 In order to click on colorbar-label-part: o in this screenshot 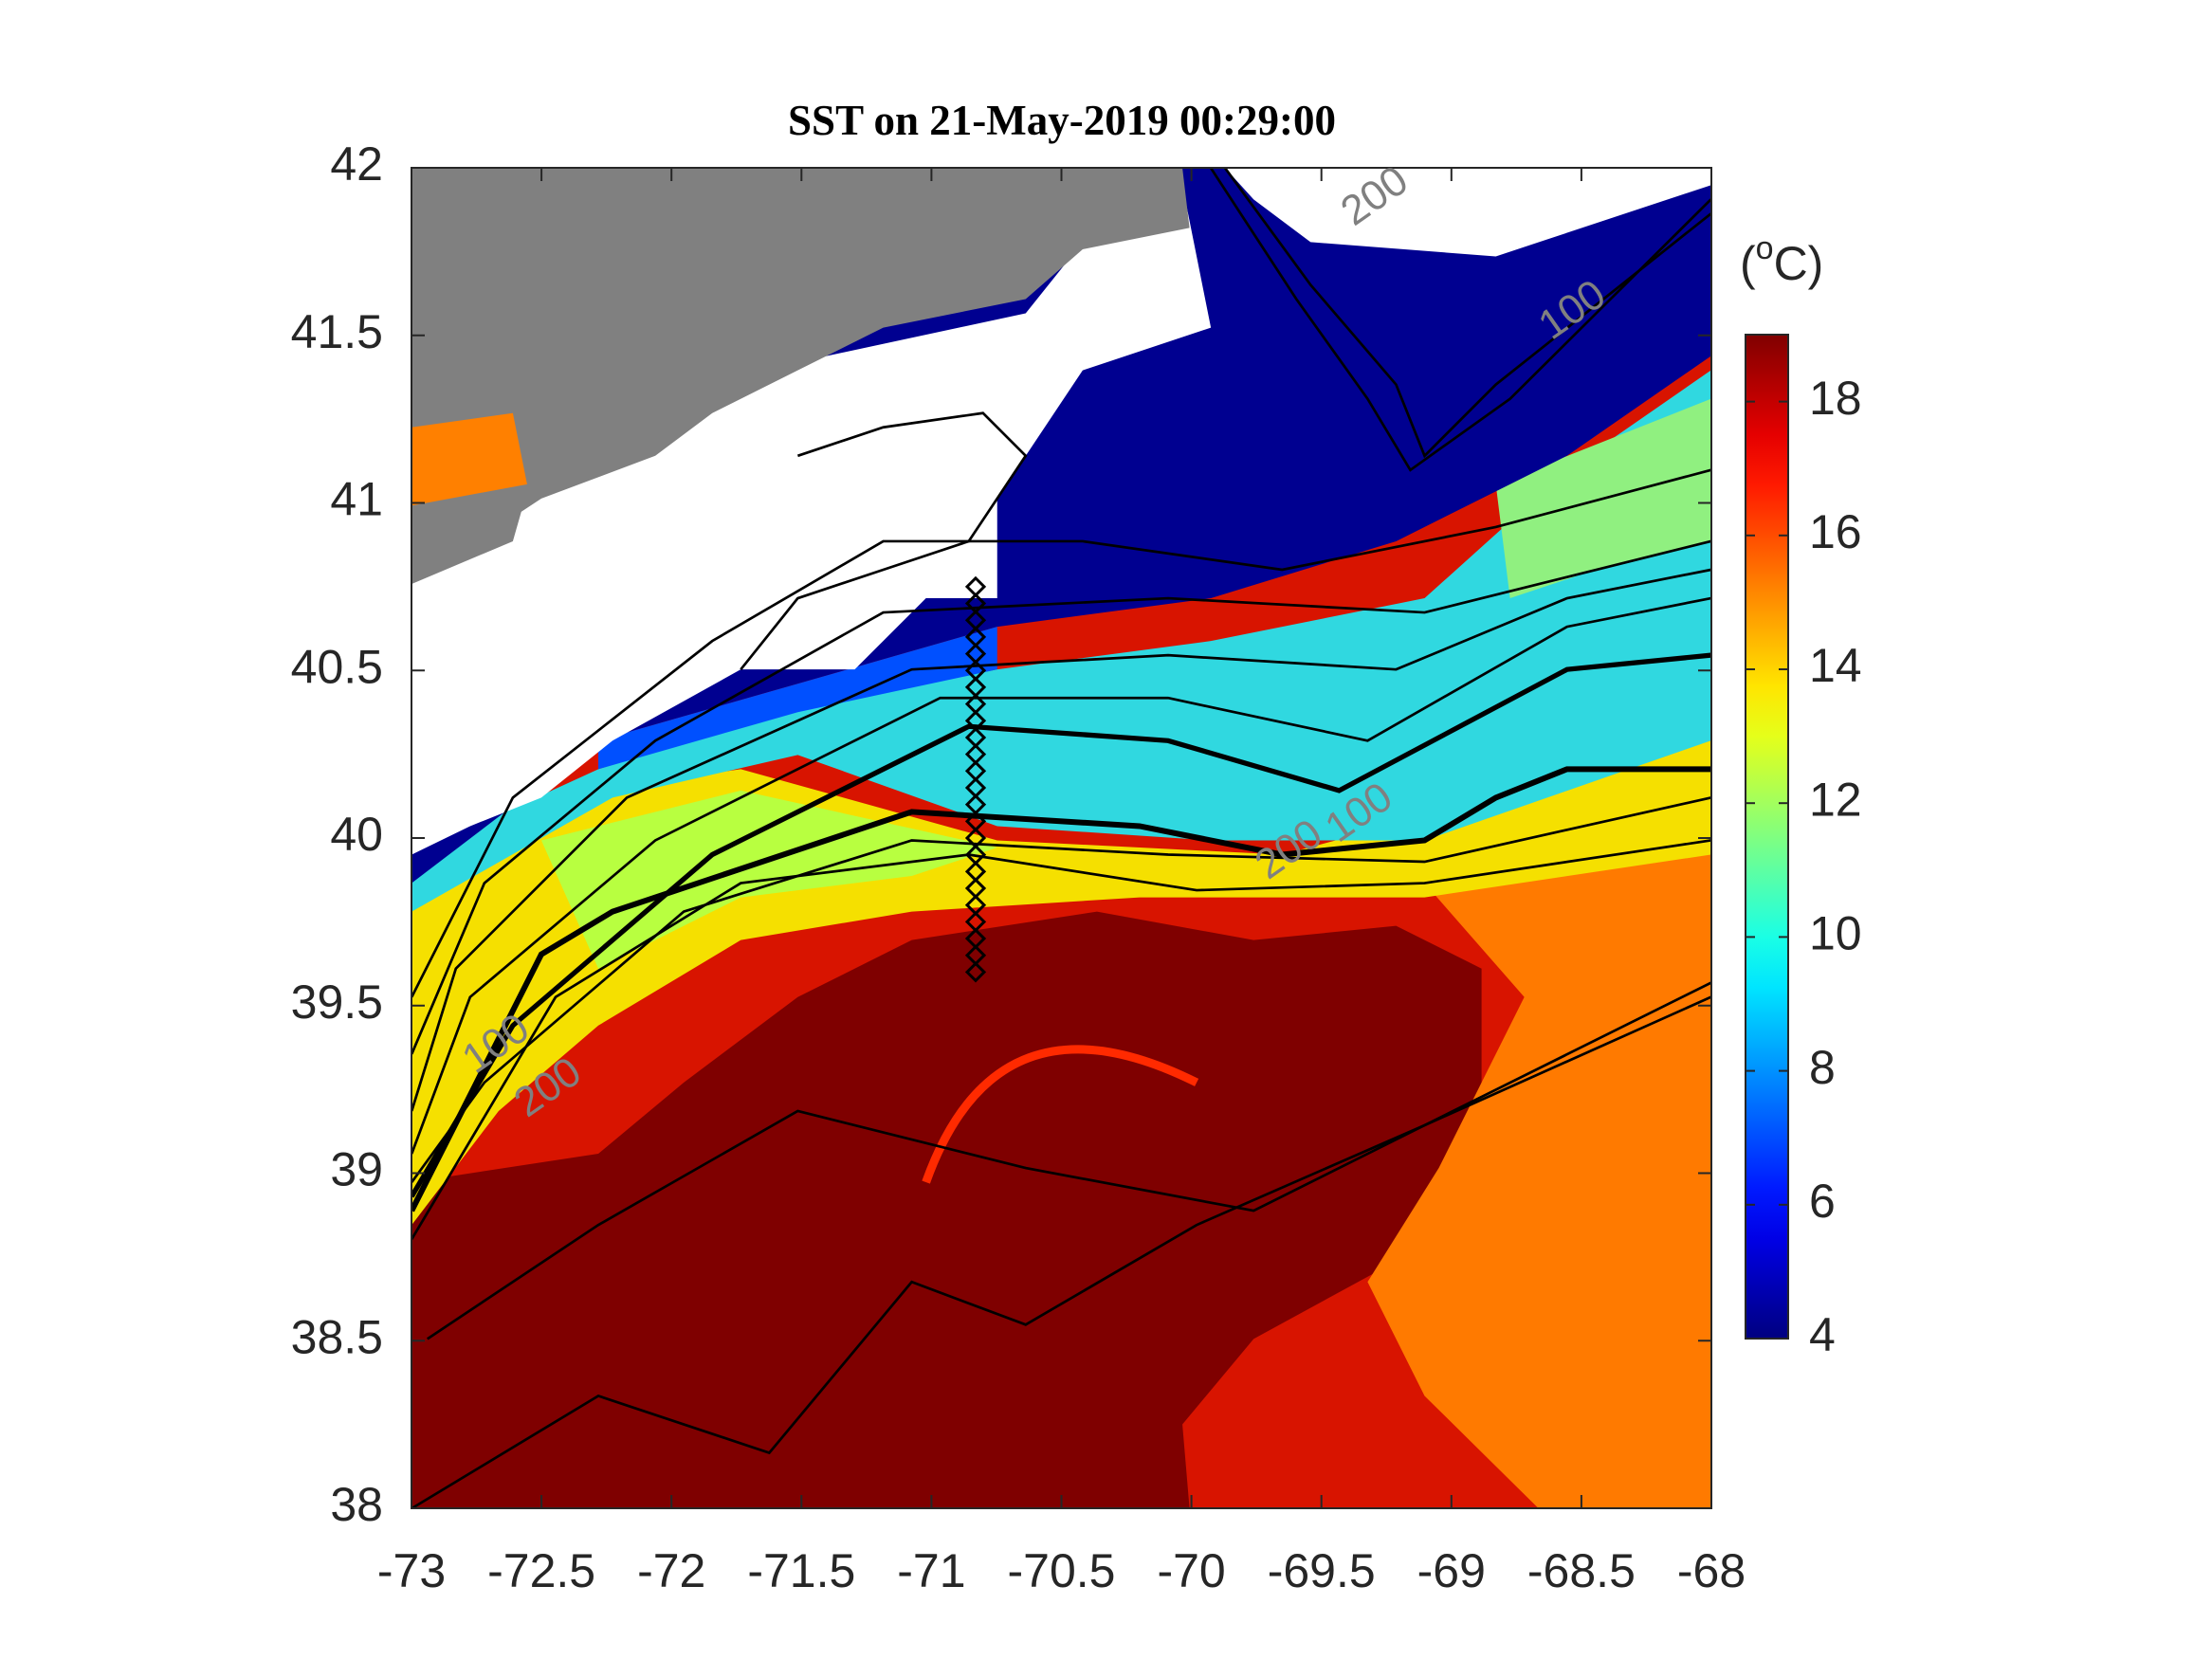, I will do `click(1765, 248)`.